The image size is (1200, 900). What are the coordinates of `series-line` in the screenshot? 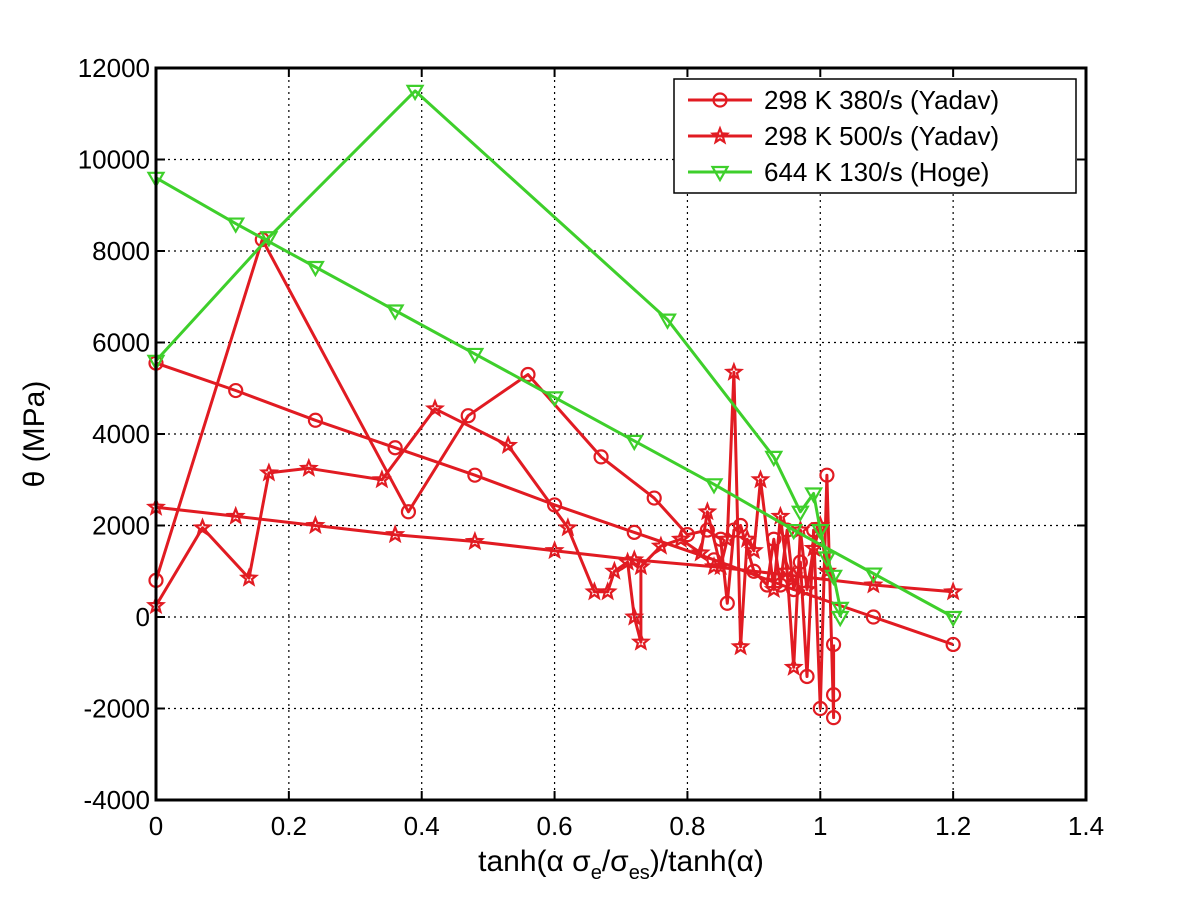 It's located at (554, 549).